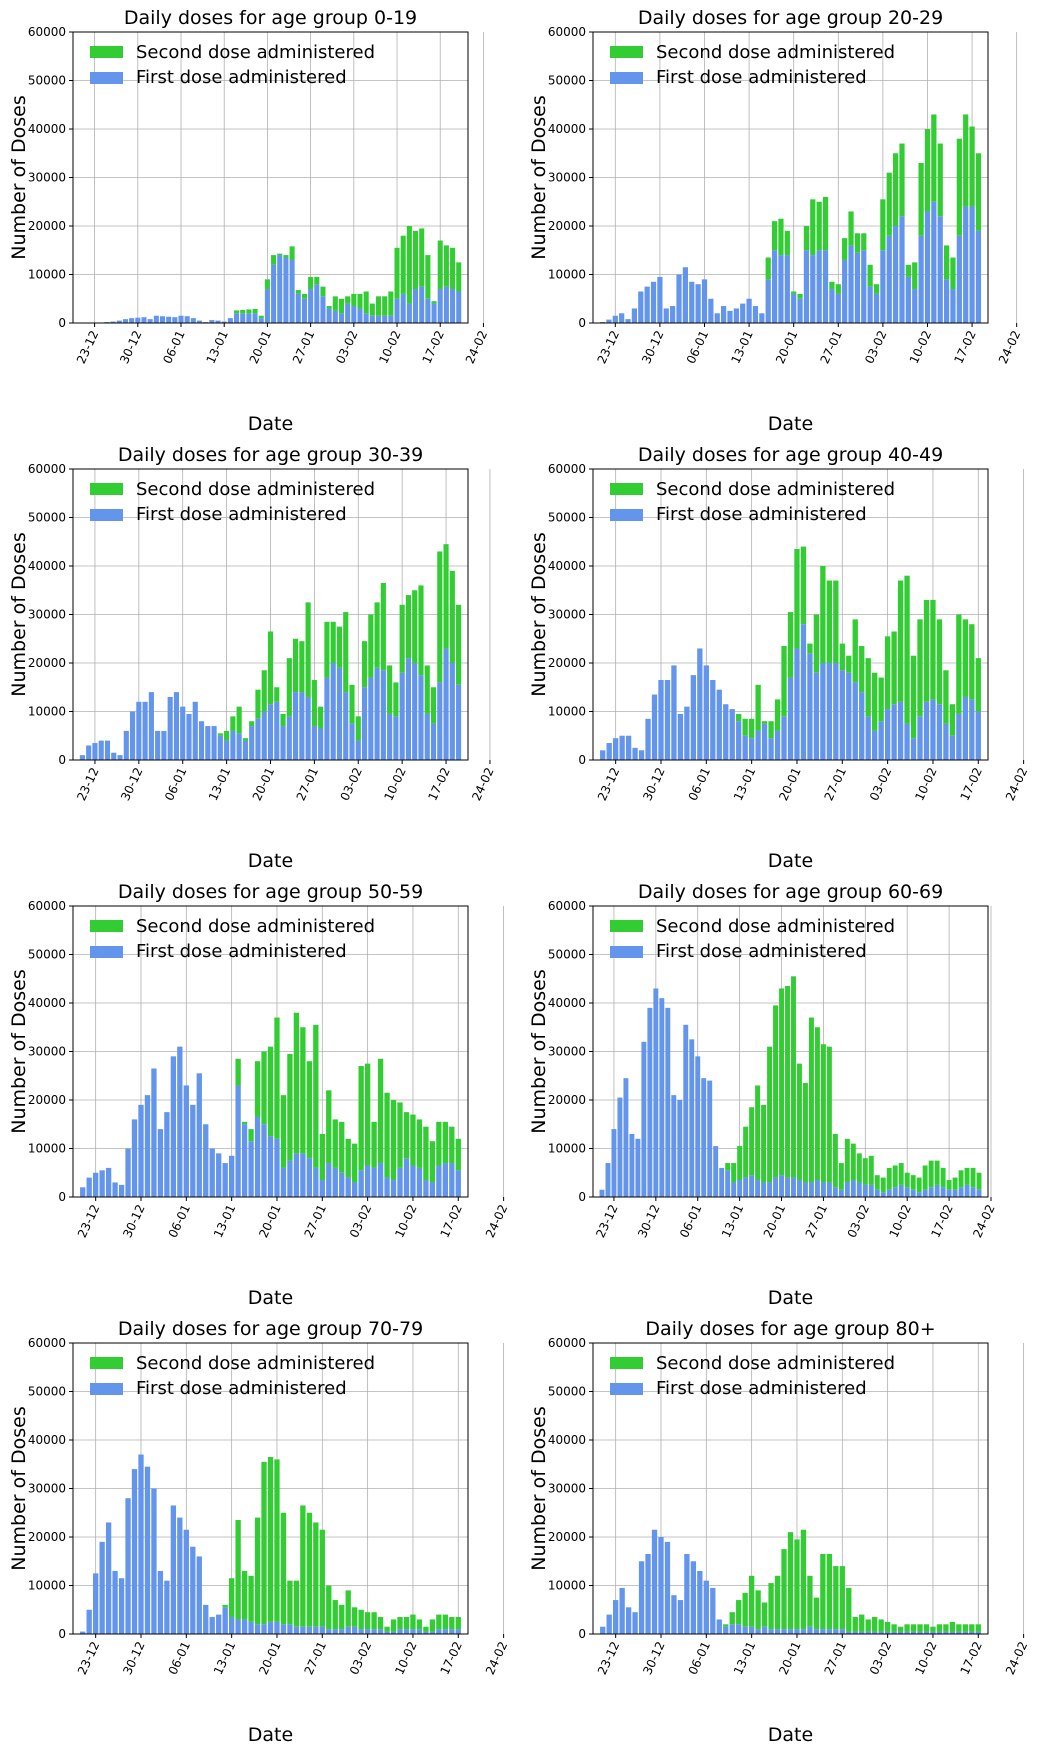 The width and height of the screenshot is (1043, 1750). I want to click on x-tick-label: 24-02, so click(496, 1221).